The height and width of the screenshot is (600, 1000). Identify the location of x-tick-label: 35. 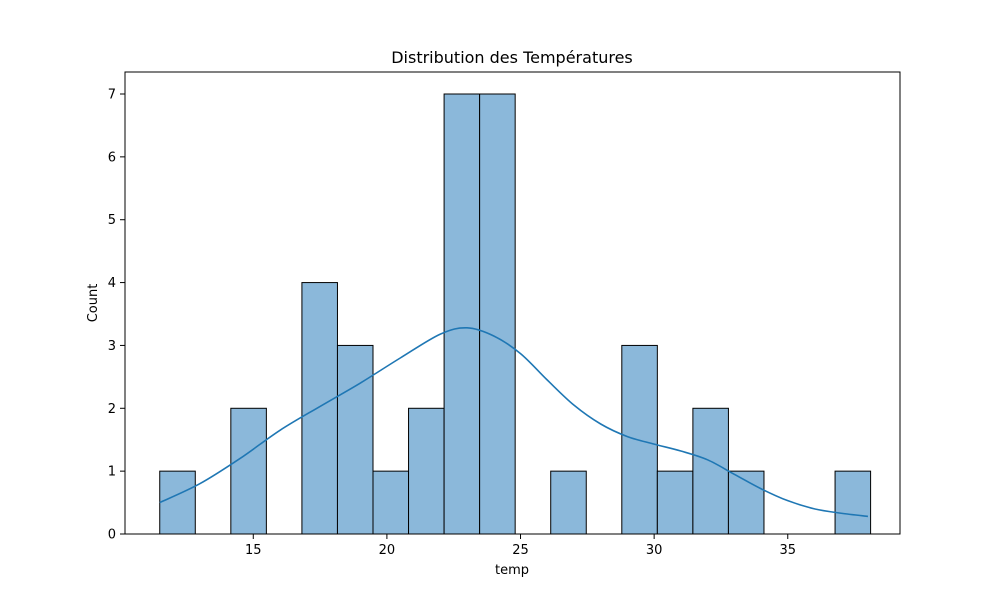
(787, 550).